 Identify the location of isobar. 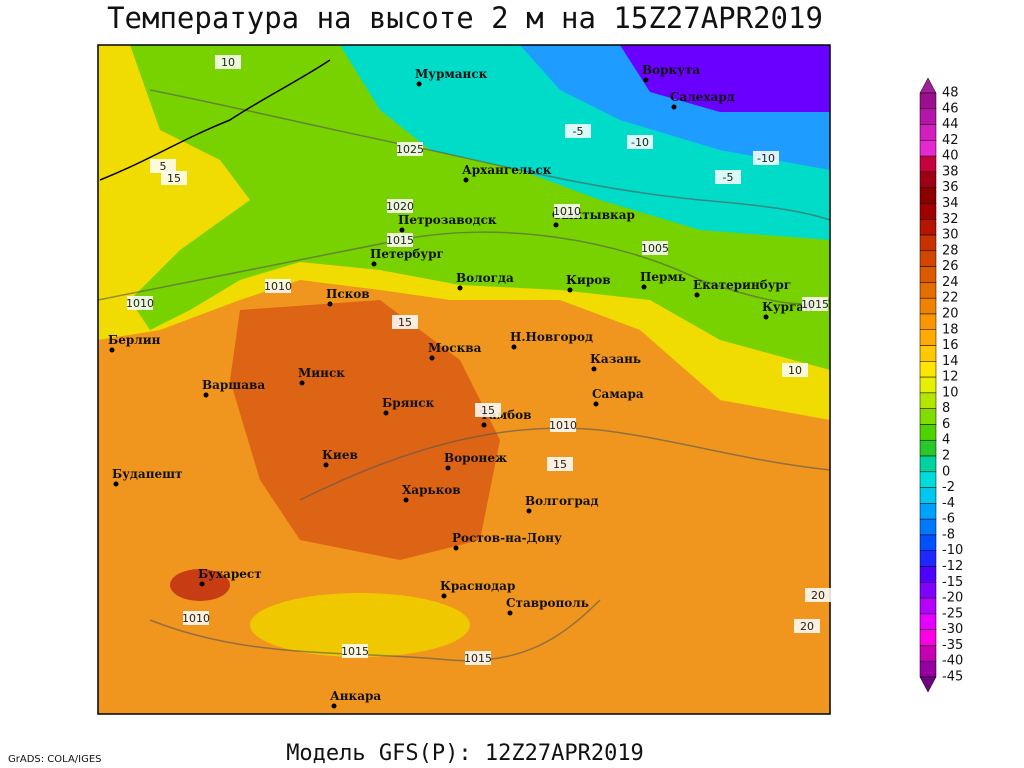
(464, 268).